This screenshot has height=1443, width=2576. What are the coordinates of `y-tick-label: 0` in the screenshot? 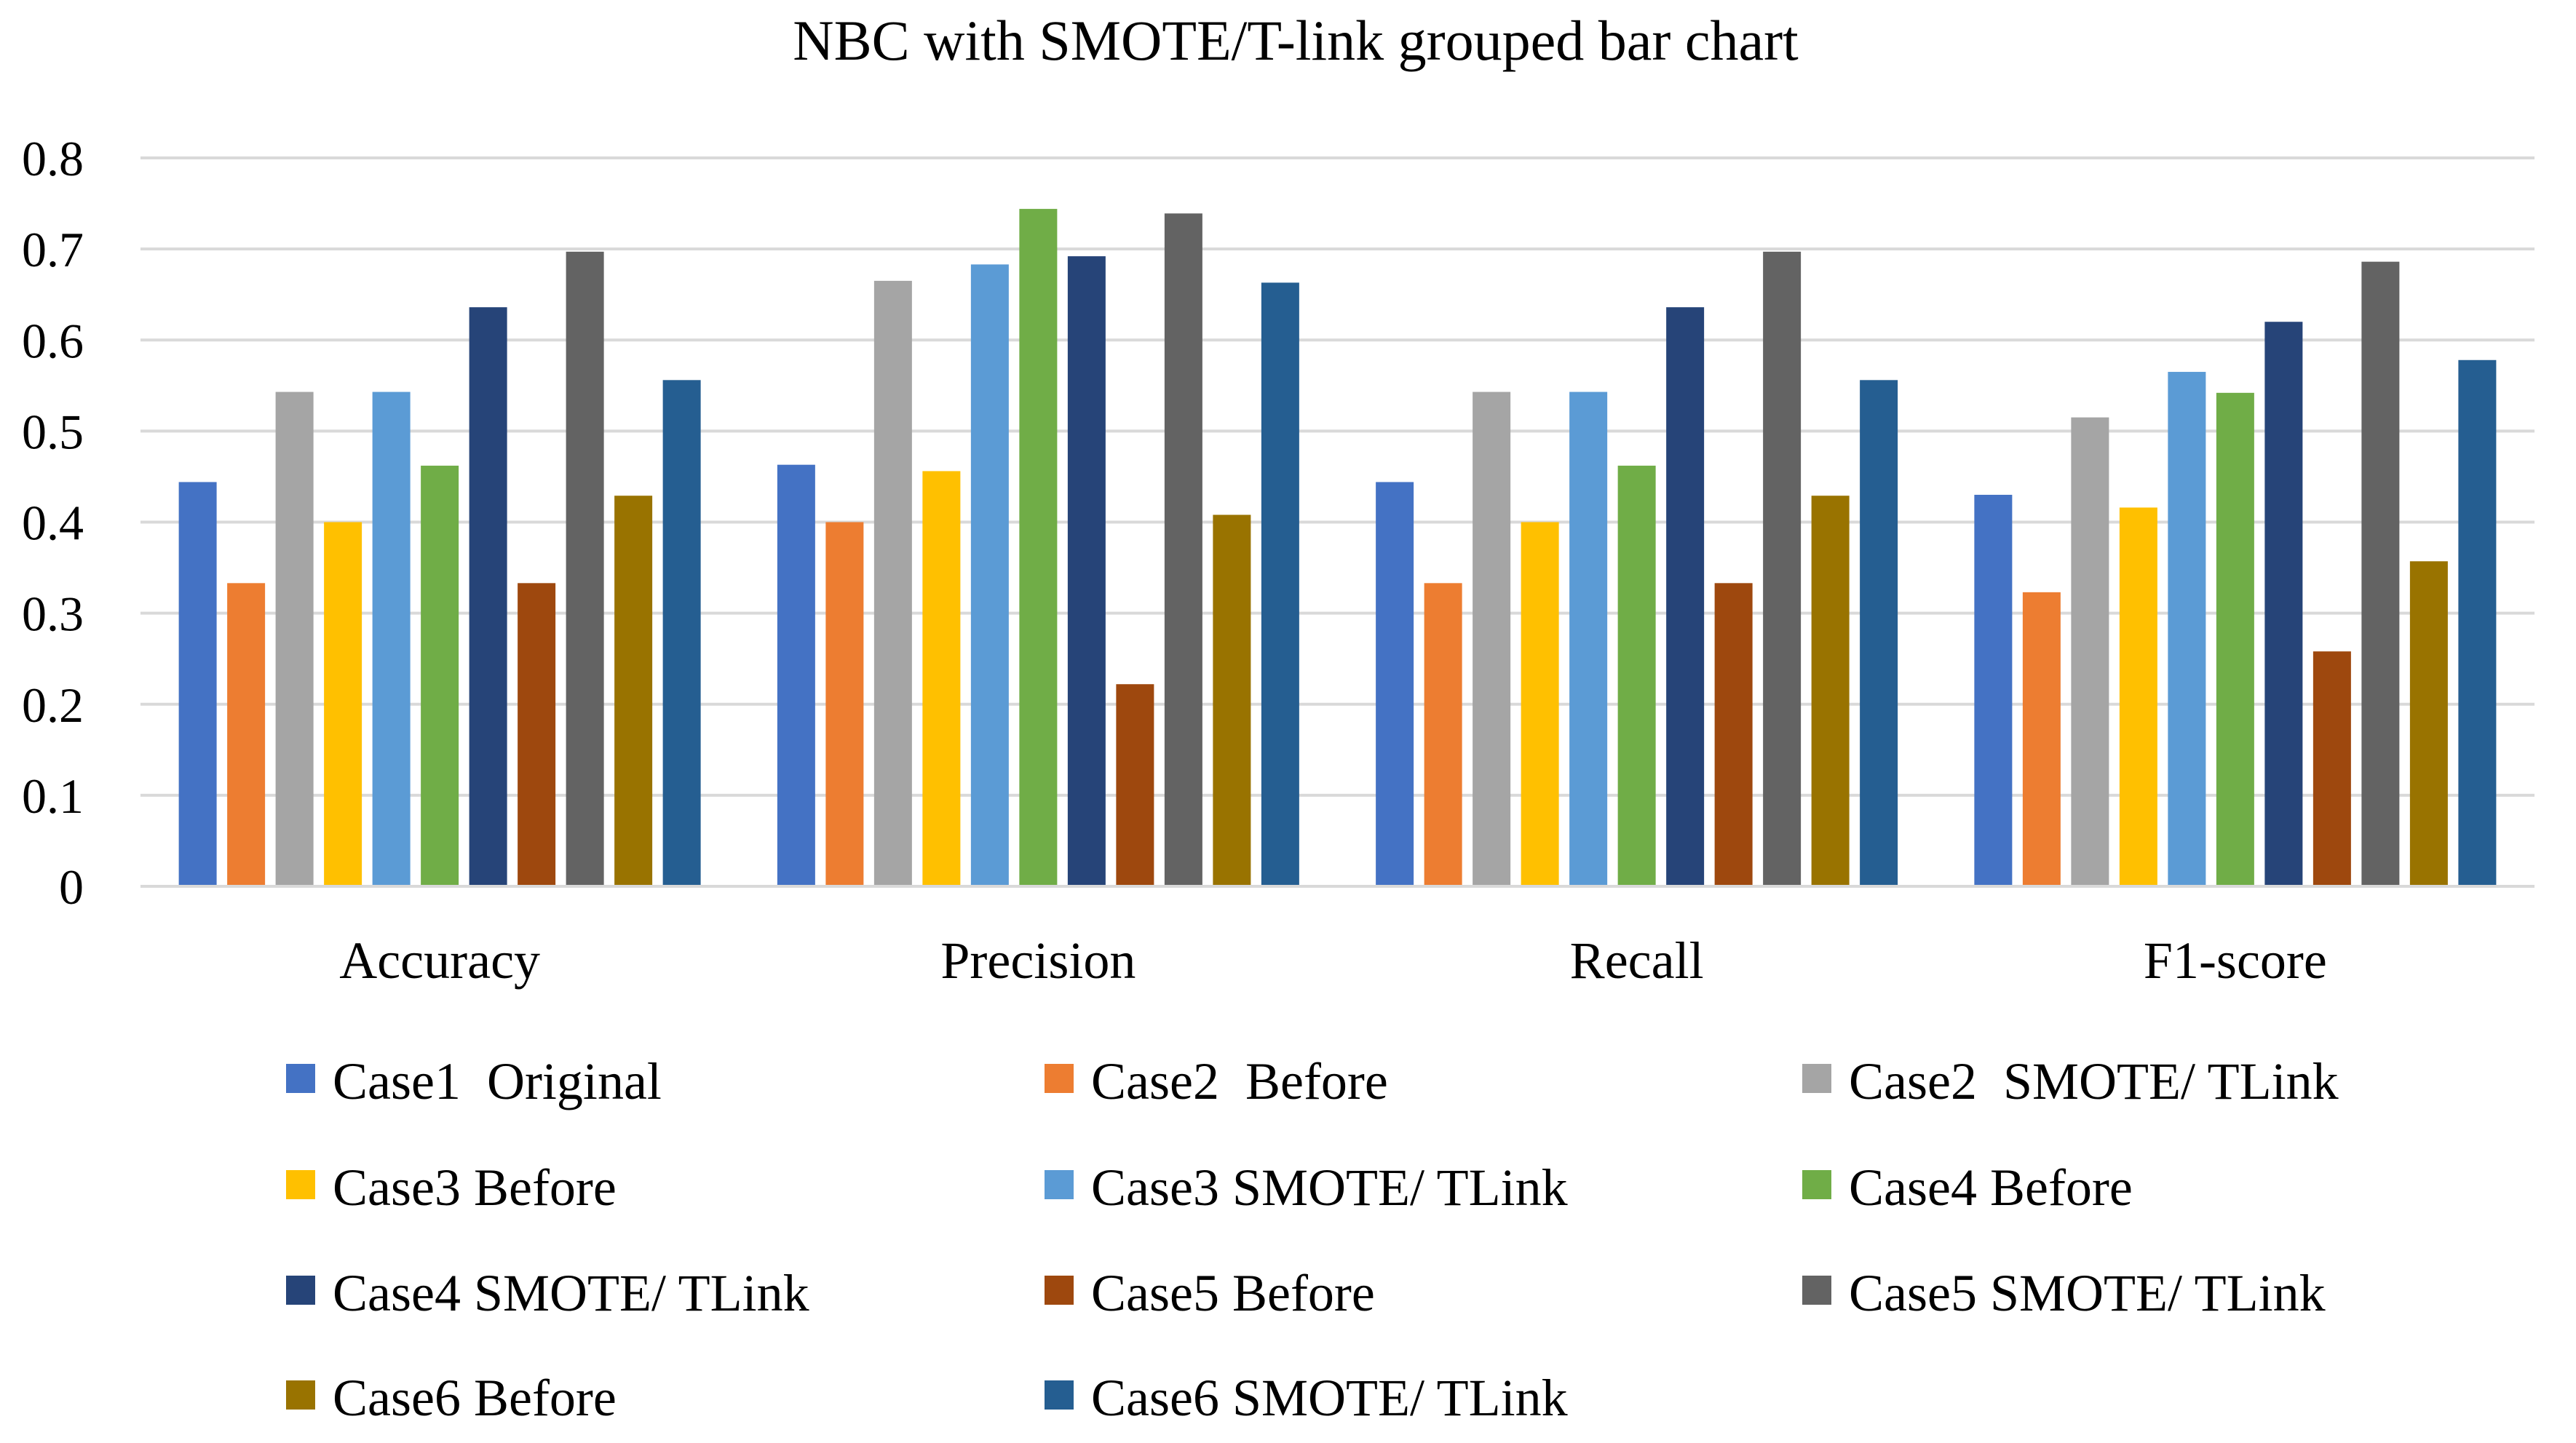 It's located at (71, 887).